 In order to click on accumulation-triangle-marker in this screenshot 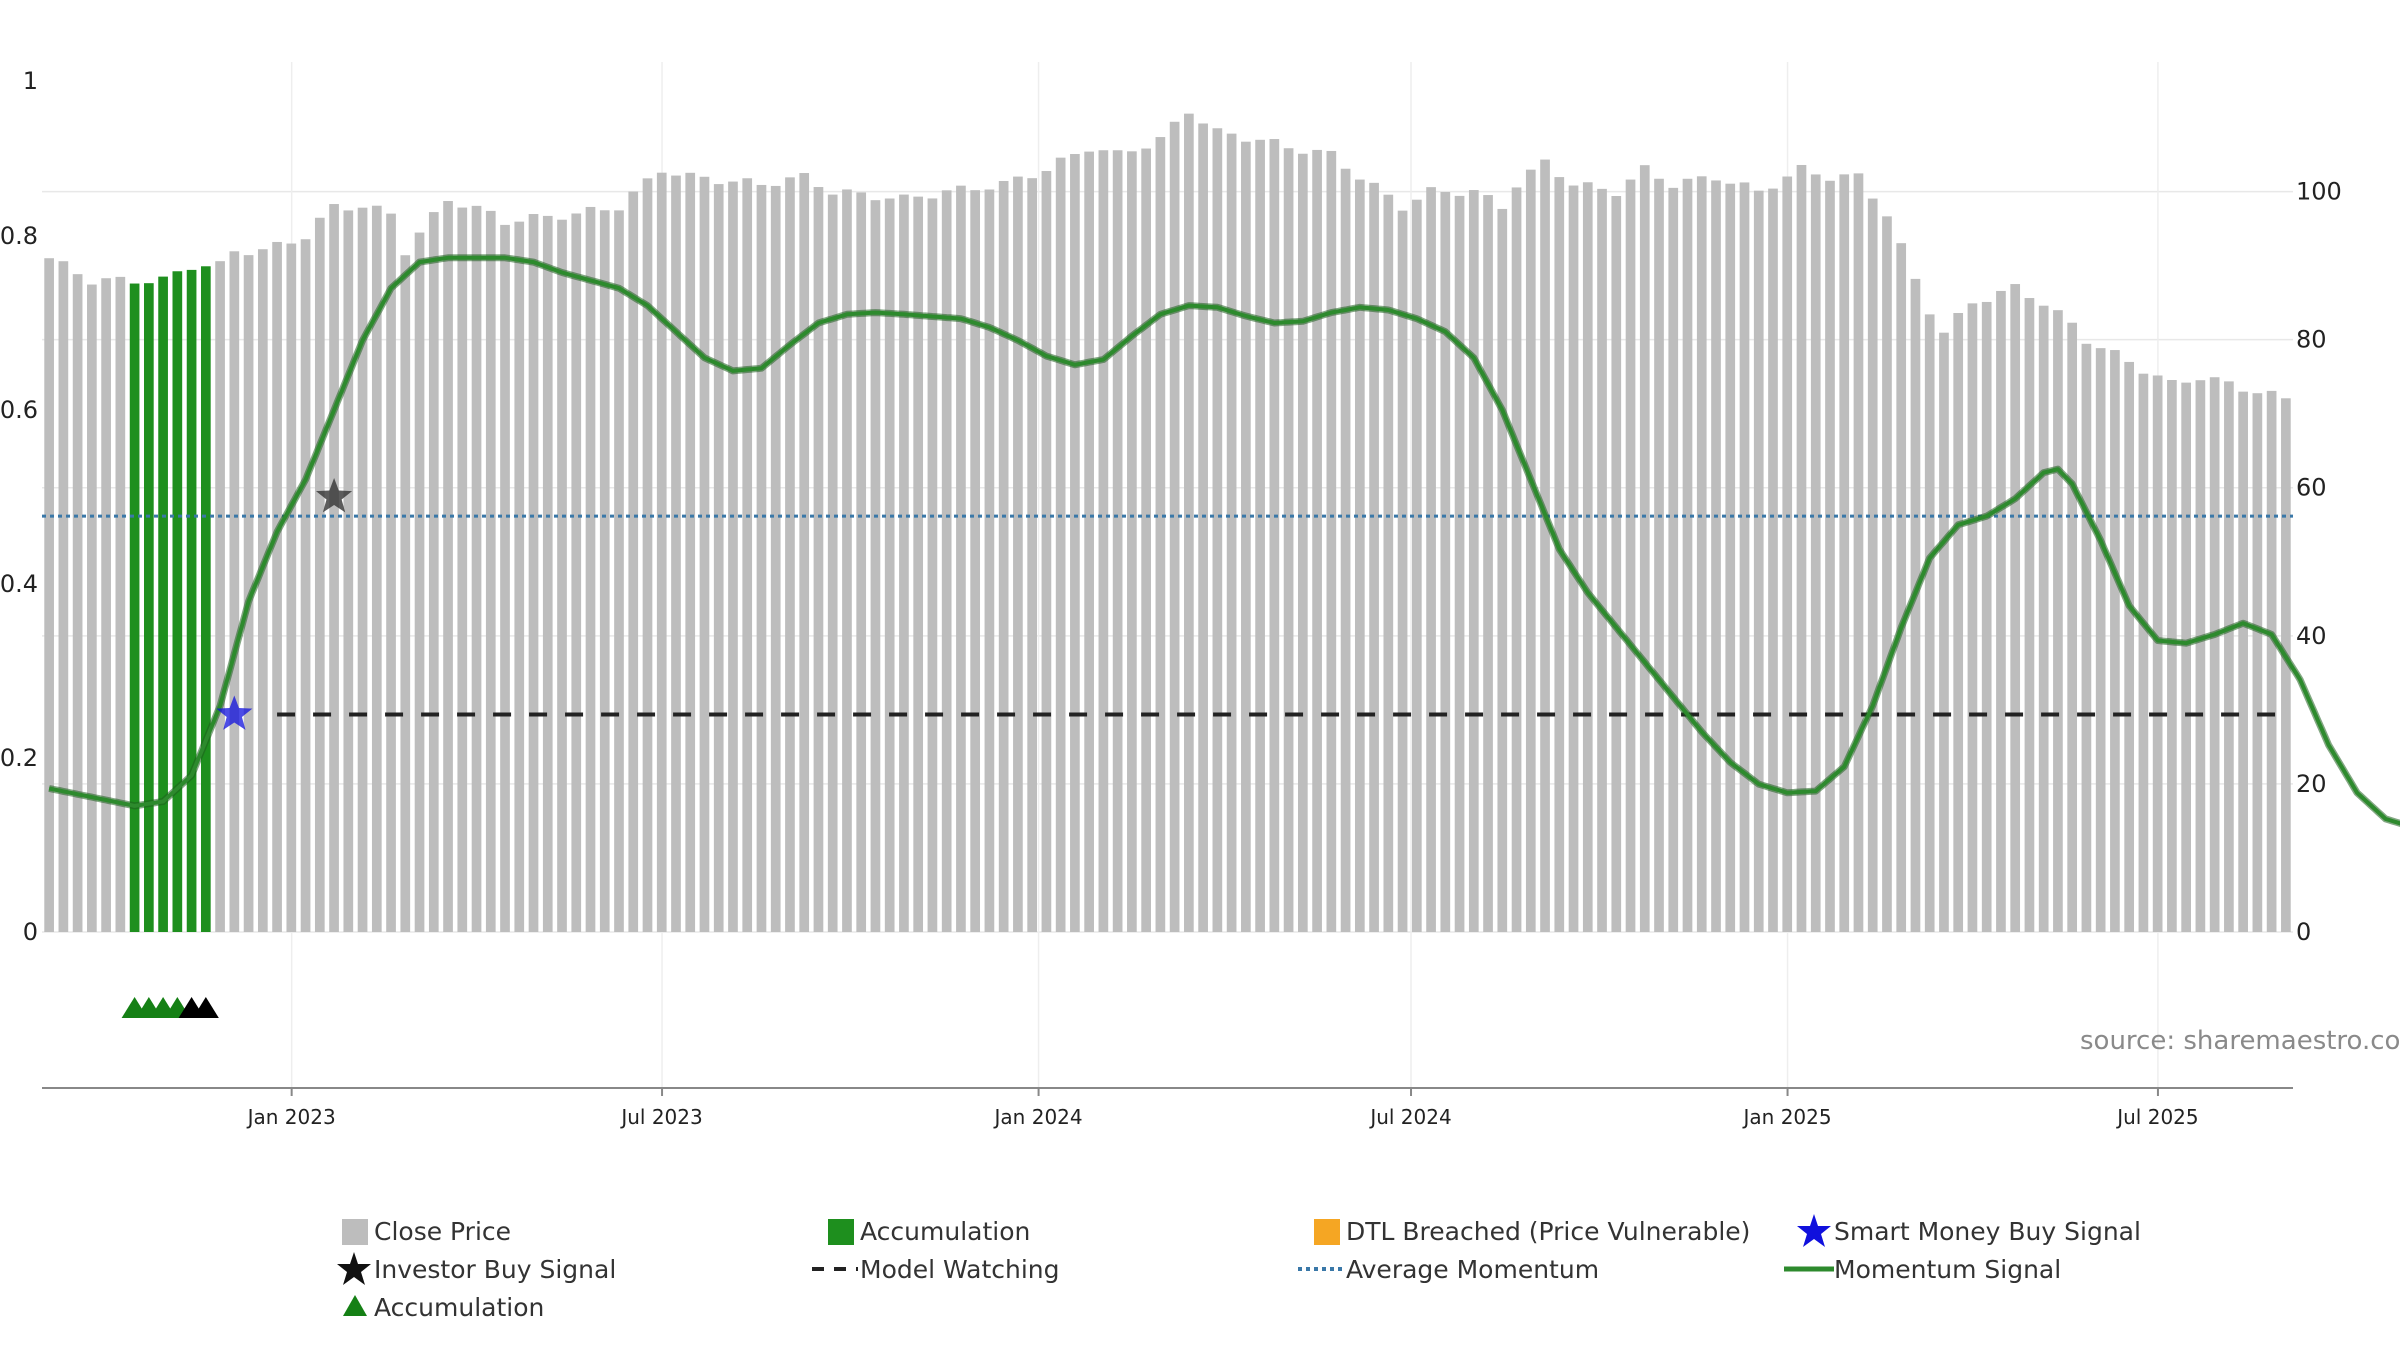, I will do `click(205, 1007)`.